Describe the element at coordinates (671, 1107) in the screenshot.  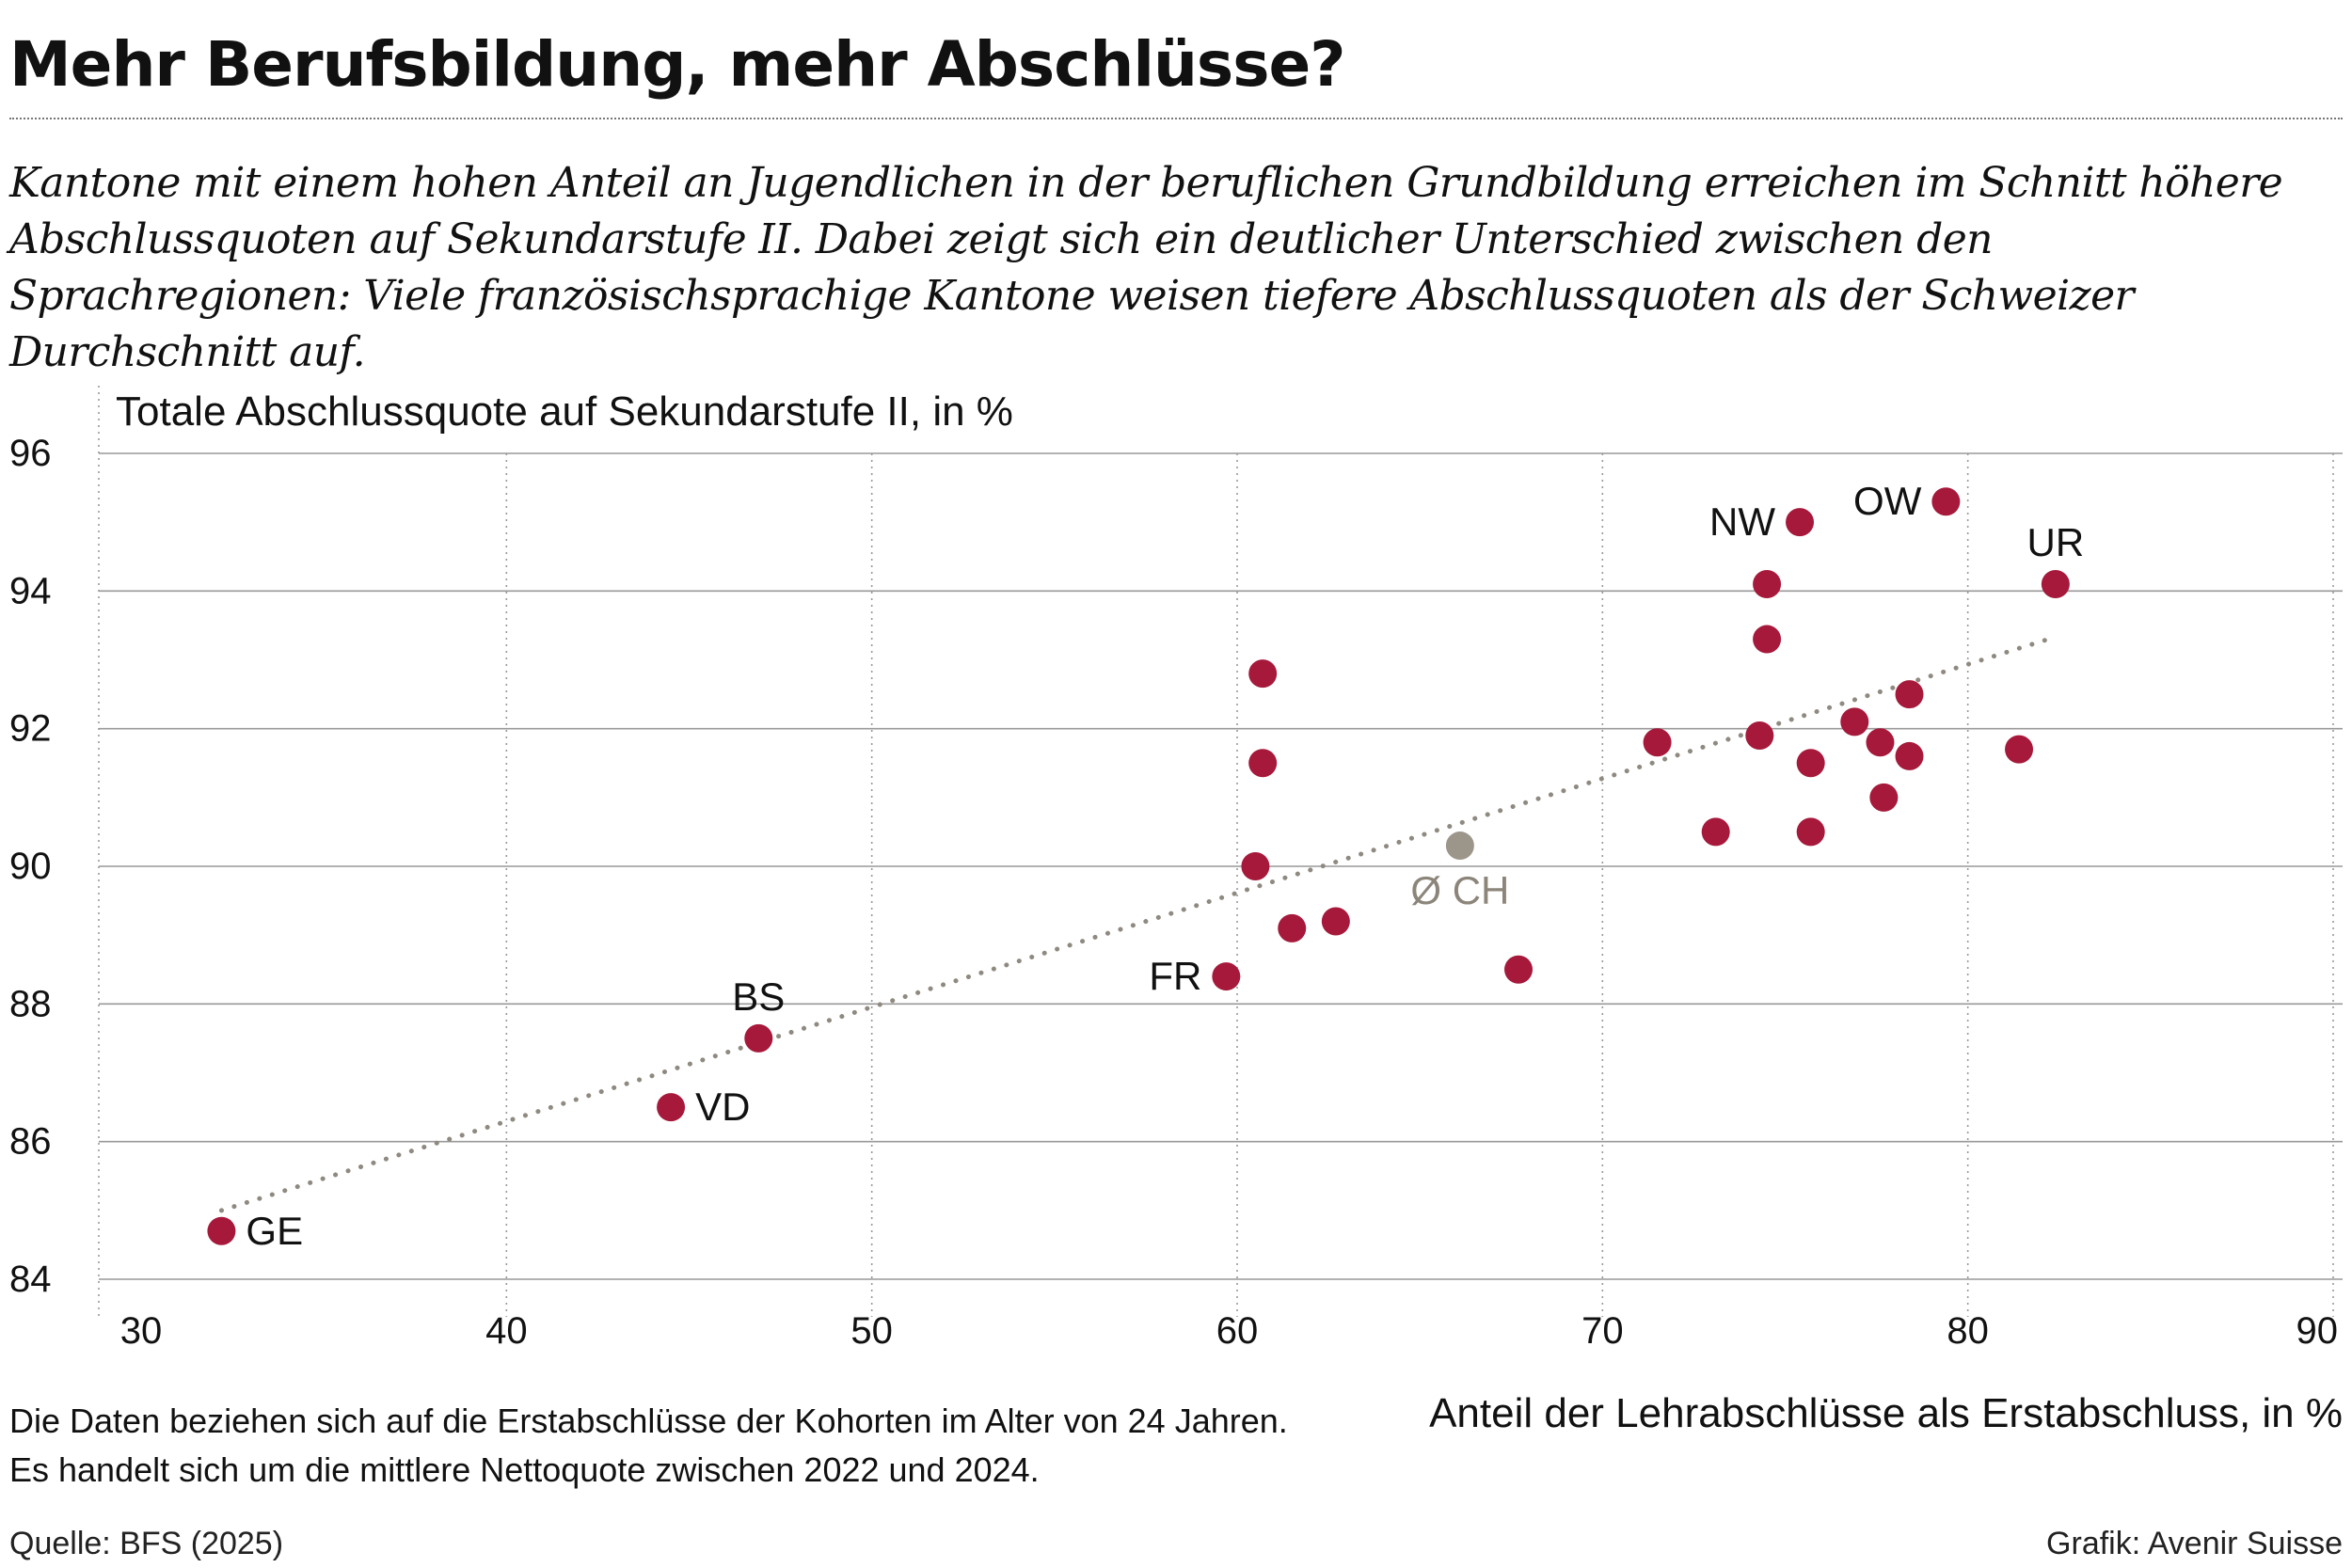
I see `point-vd` at that location.